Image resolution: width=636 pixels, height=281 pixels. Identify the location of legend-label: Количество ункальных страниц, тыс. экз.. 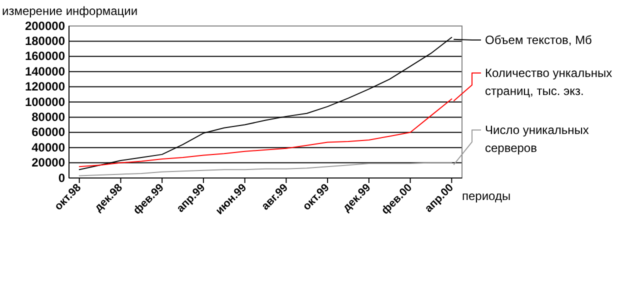
(548, 82).